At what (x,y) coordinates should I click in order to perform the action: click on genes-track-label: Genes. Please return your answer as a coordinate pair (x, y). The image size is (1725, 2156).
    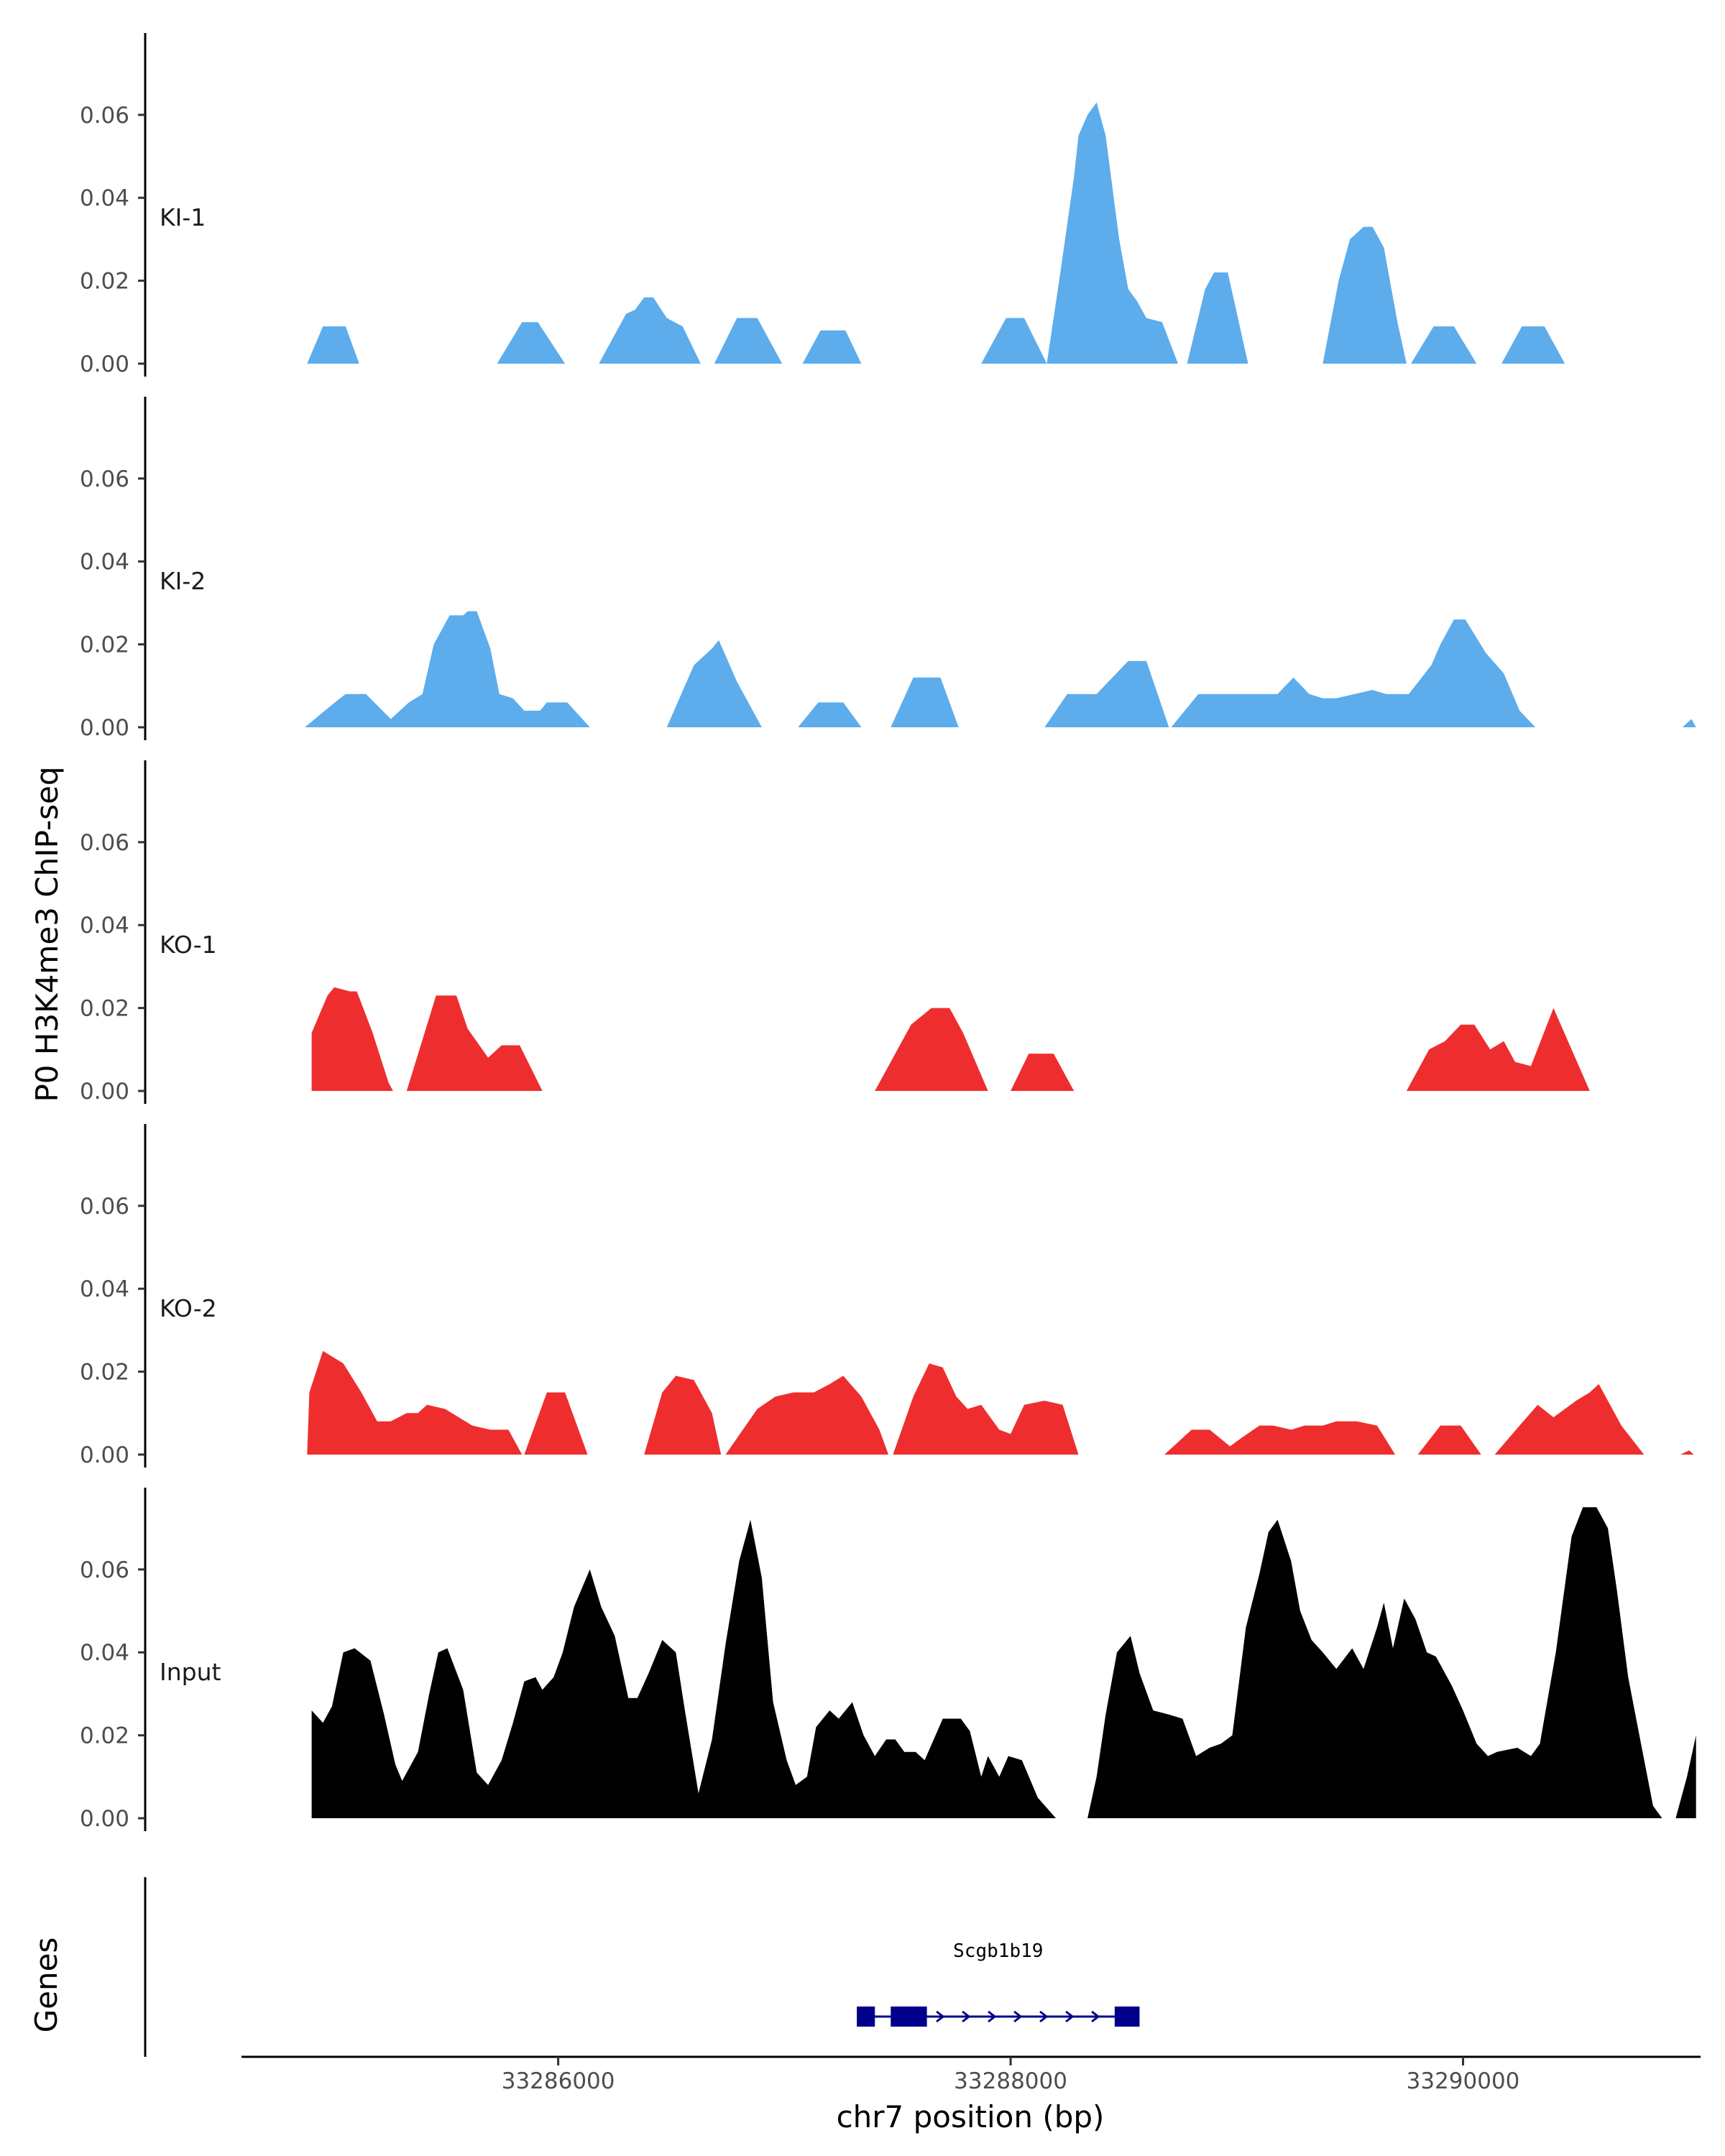
    Looking at the image, I should click on (46, 1985).